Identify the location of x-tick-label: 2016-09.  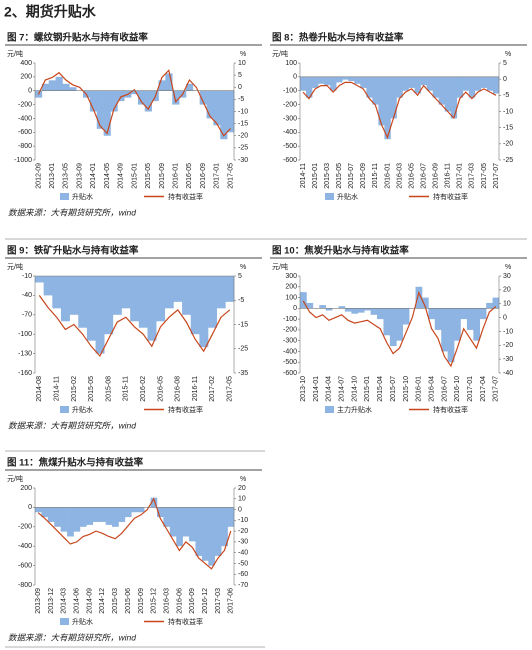
(203, 176).